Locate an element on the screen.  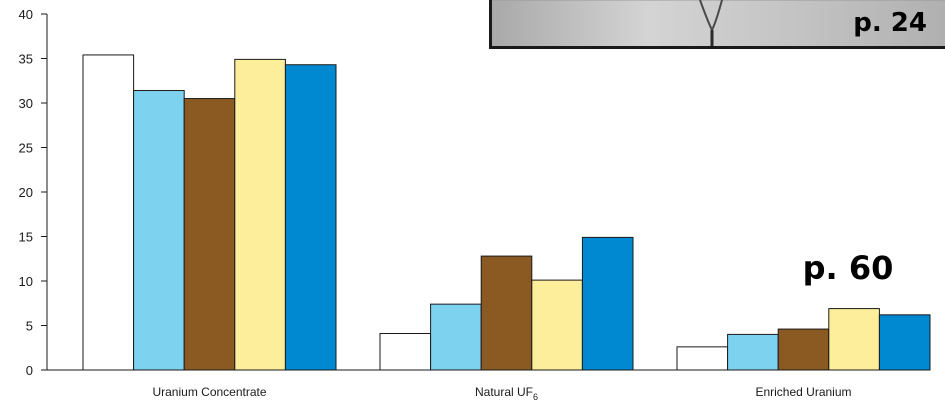
category-label: Natural UF6 is located at coordinates (506, 393).